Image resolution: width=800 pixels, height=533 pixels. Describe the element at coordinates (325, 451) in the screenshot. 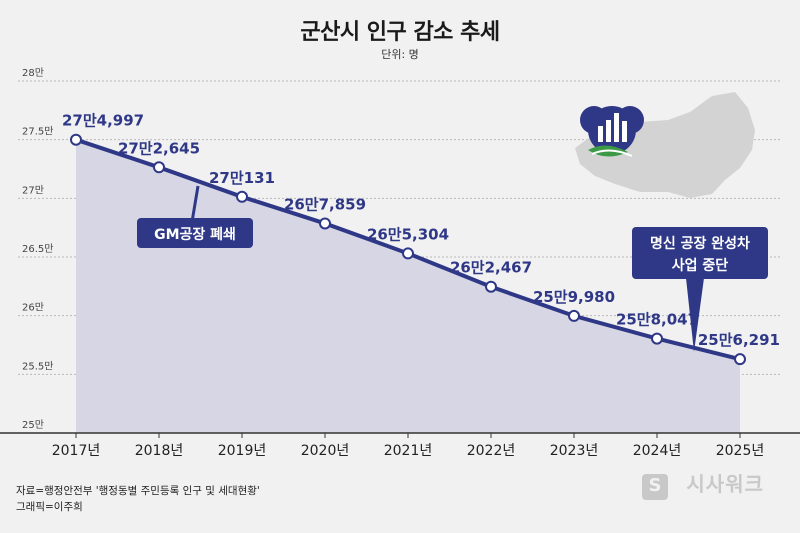

I see `x-tick-label: 2020년` at that location.